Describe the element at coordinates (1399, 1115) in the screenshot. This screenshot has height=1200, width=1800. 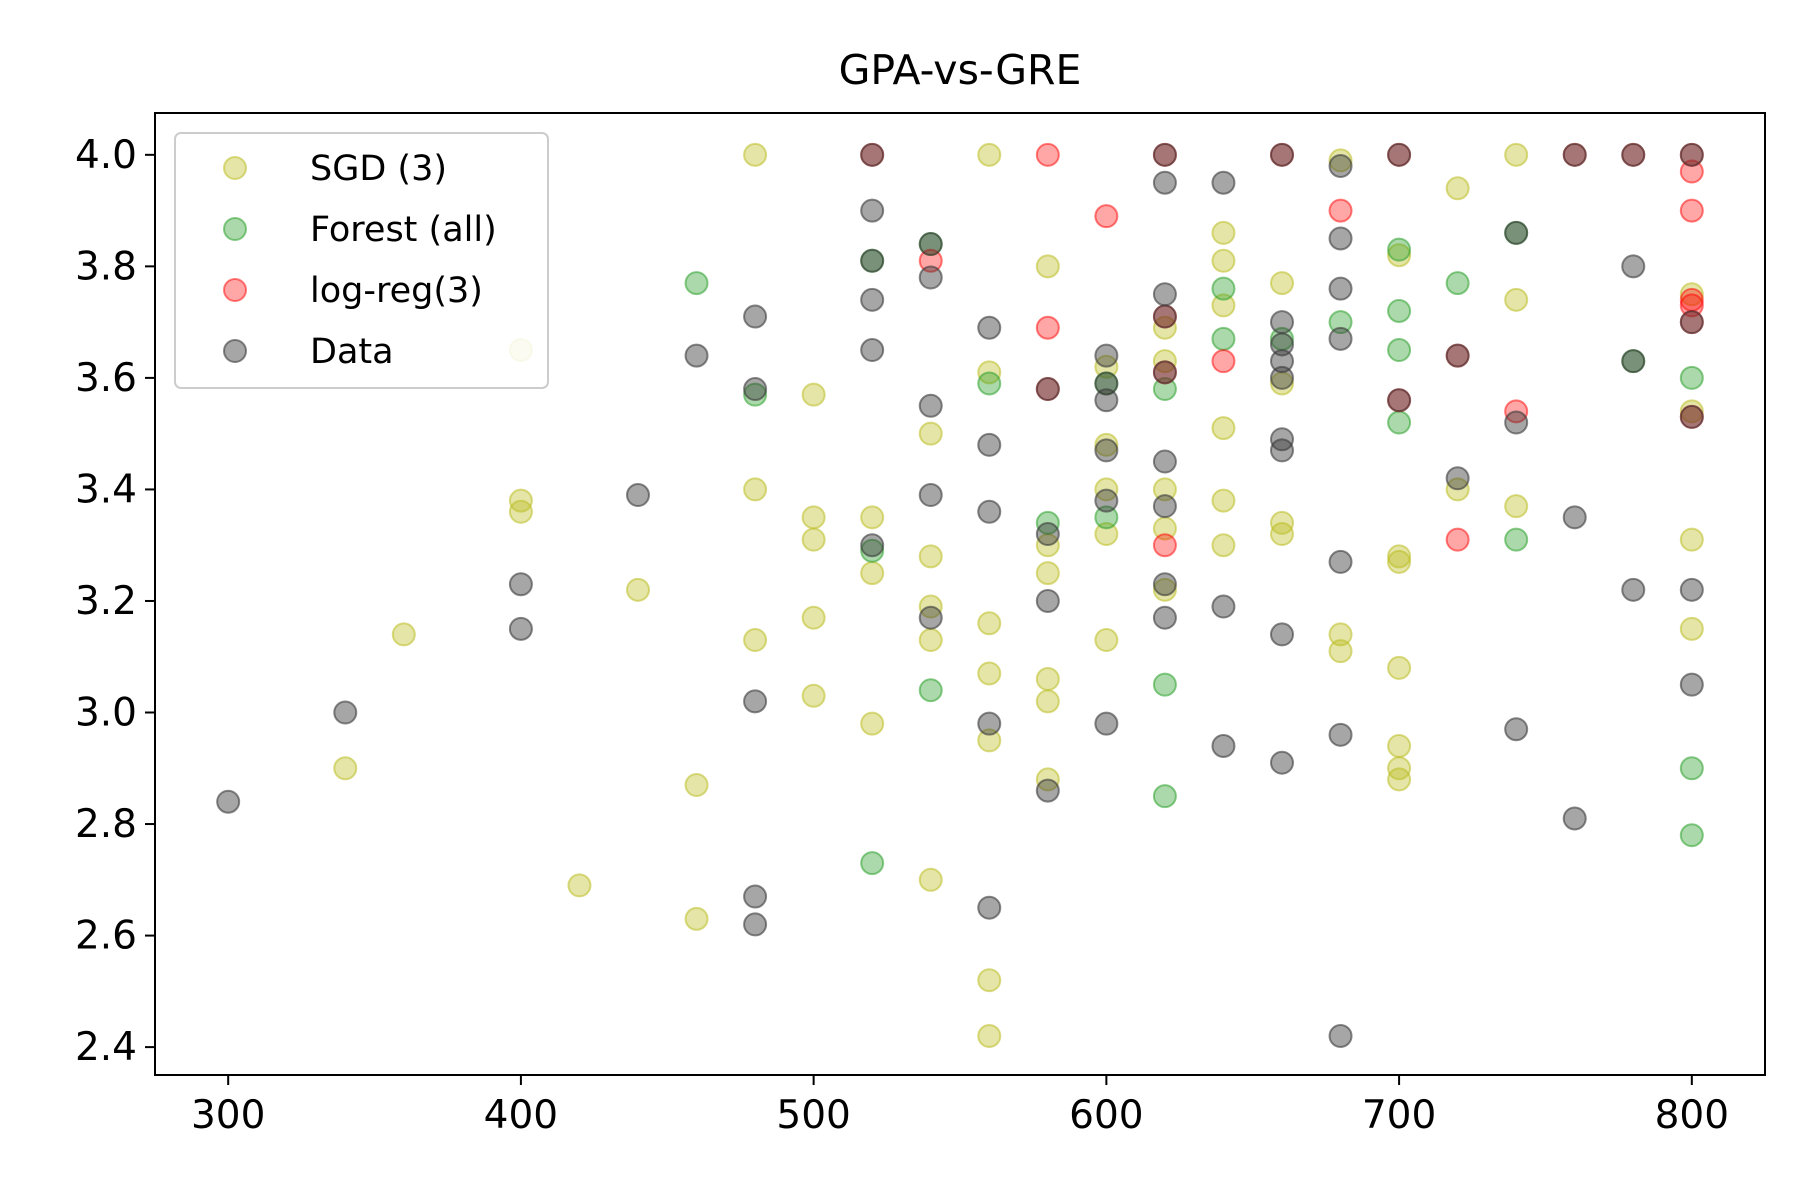
I see `x-tick-label: 700` at that location.